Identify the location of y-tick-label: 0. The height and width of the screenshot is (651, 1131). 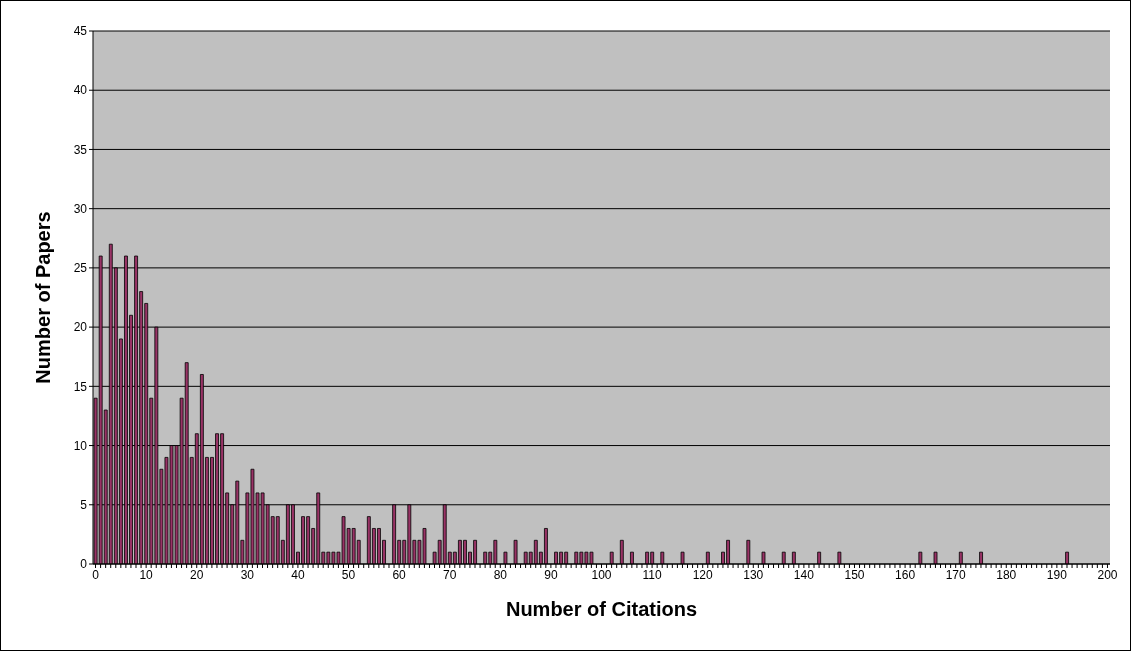
(84, 564).